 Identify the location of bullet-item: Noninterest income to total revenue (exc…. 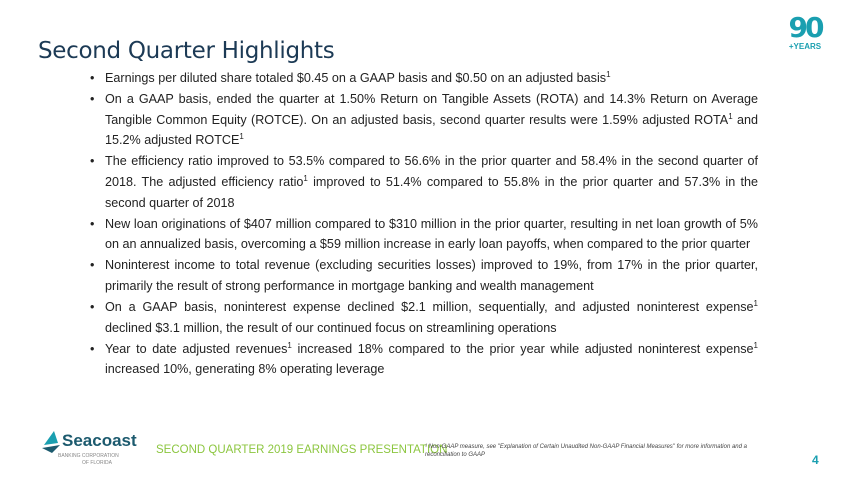
(423, 275).